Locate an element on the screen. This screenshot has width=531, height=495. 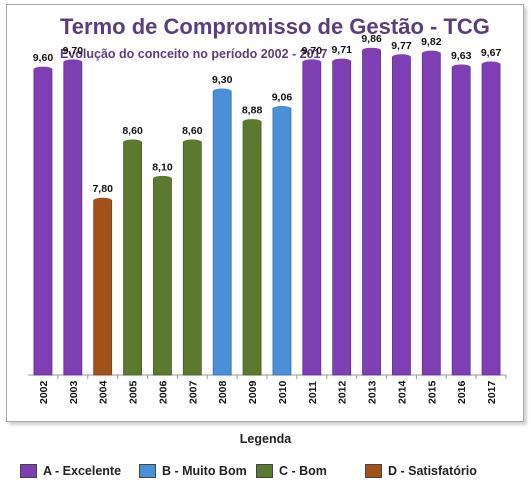
bar-cap-2013 is located at coordinates (371, 50).